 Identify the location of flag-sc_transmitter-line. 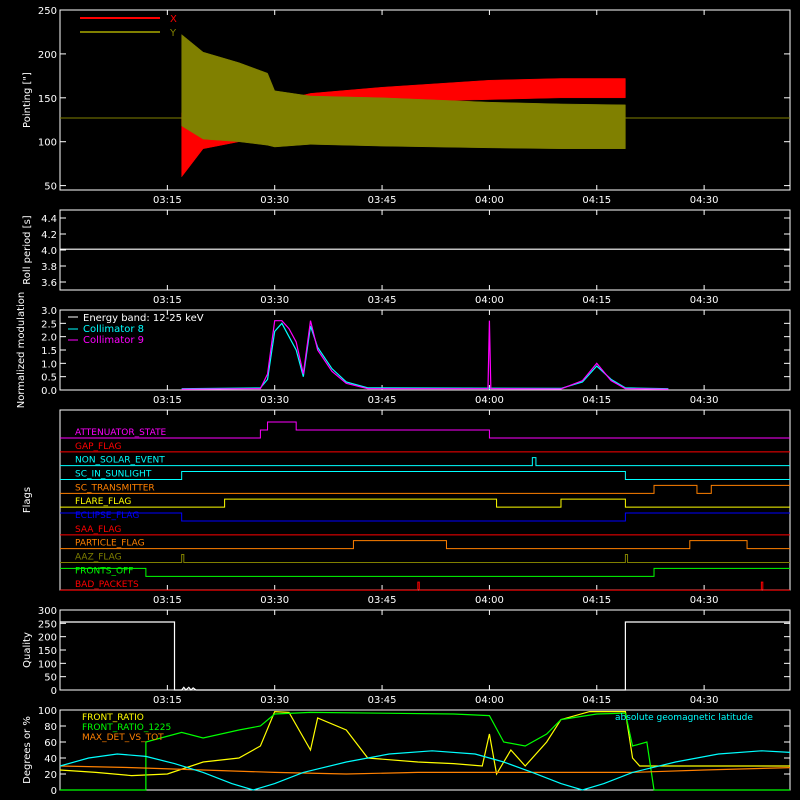
(425, 489).